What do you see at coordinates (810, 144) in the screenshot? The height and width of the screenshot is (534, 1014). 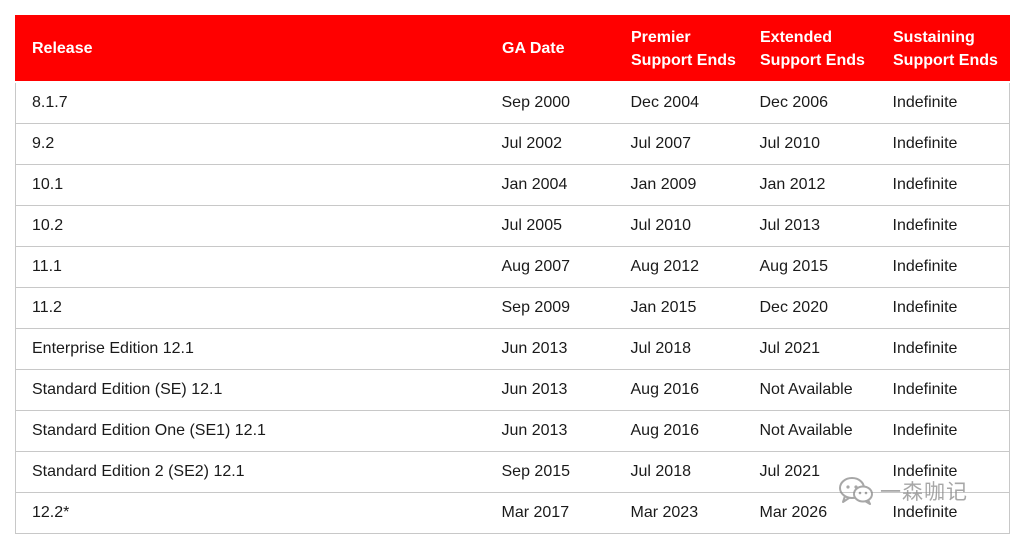 I see `extended-cell: Jul 2010` at bounding box center [810, 144].